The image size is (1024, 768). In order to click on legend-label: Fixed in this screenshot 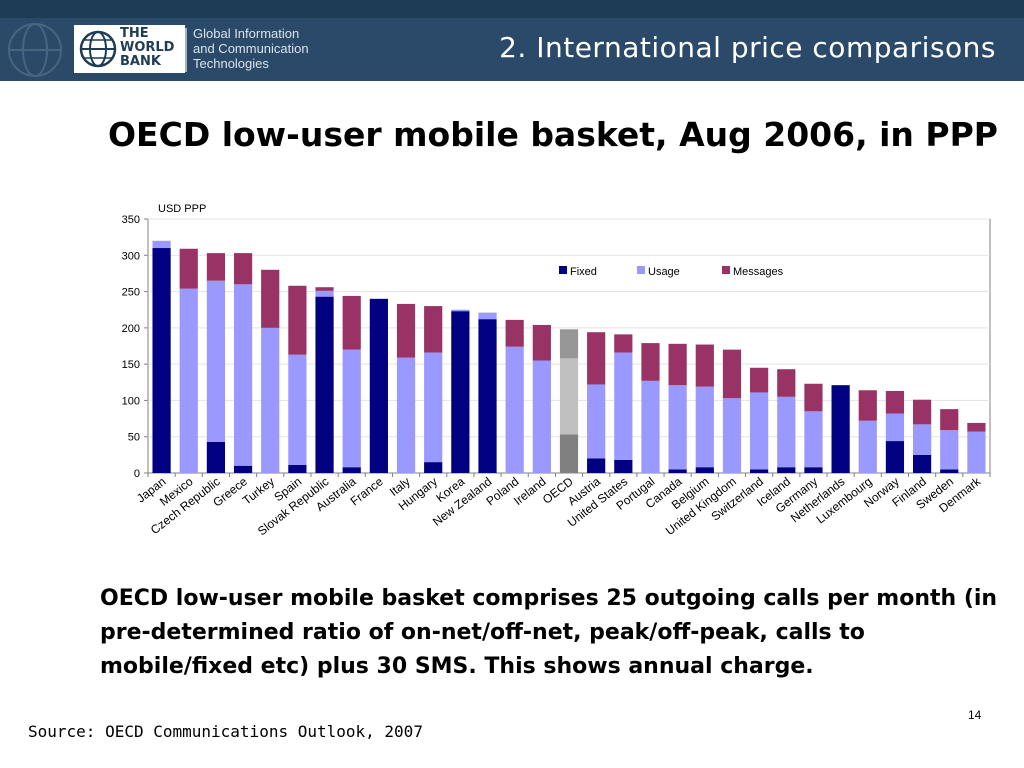, I will do `click(583, 272)`.